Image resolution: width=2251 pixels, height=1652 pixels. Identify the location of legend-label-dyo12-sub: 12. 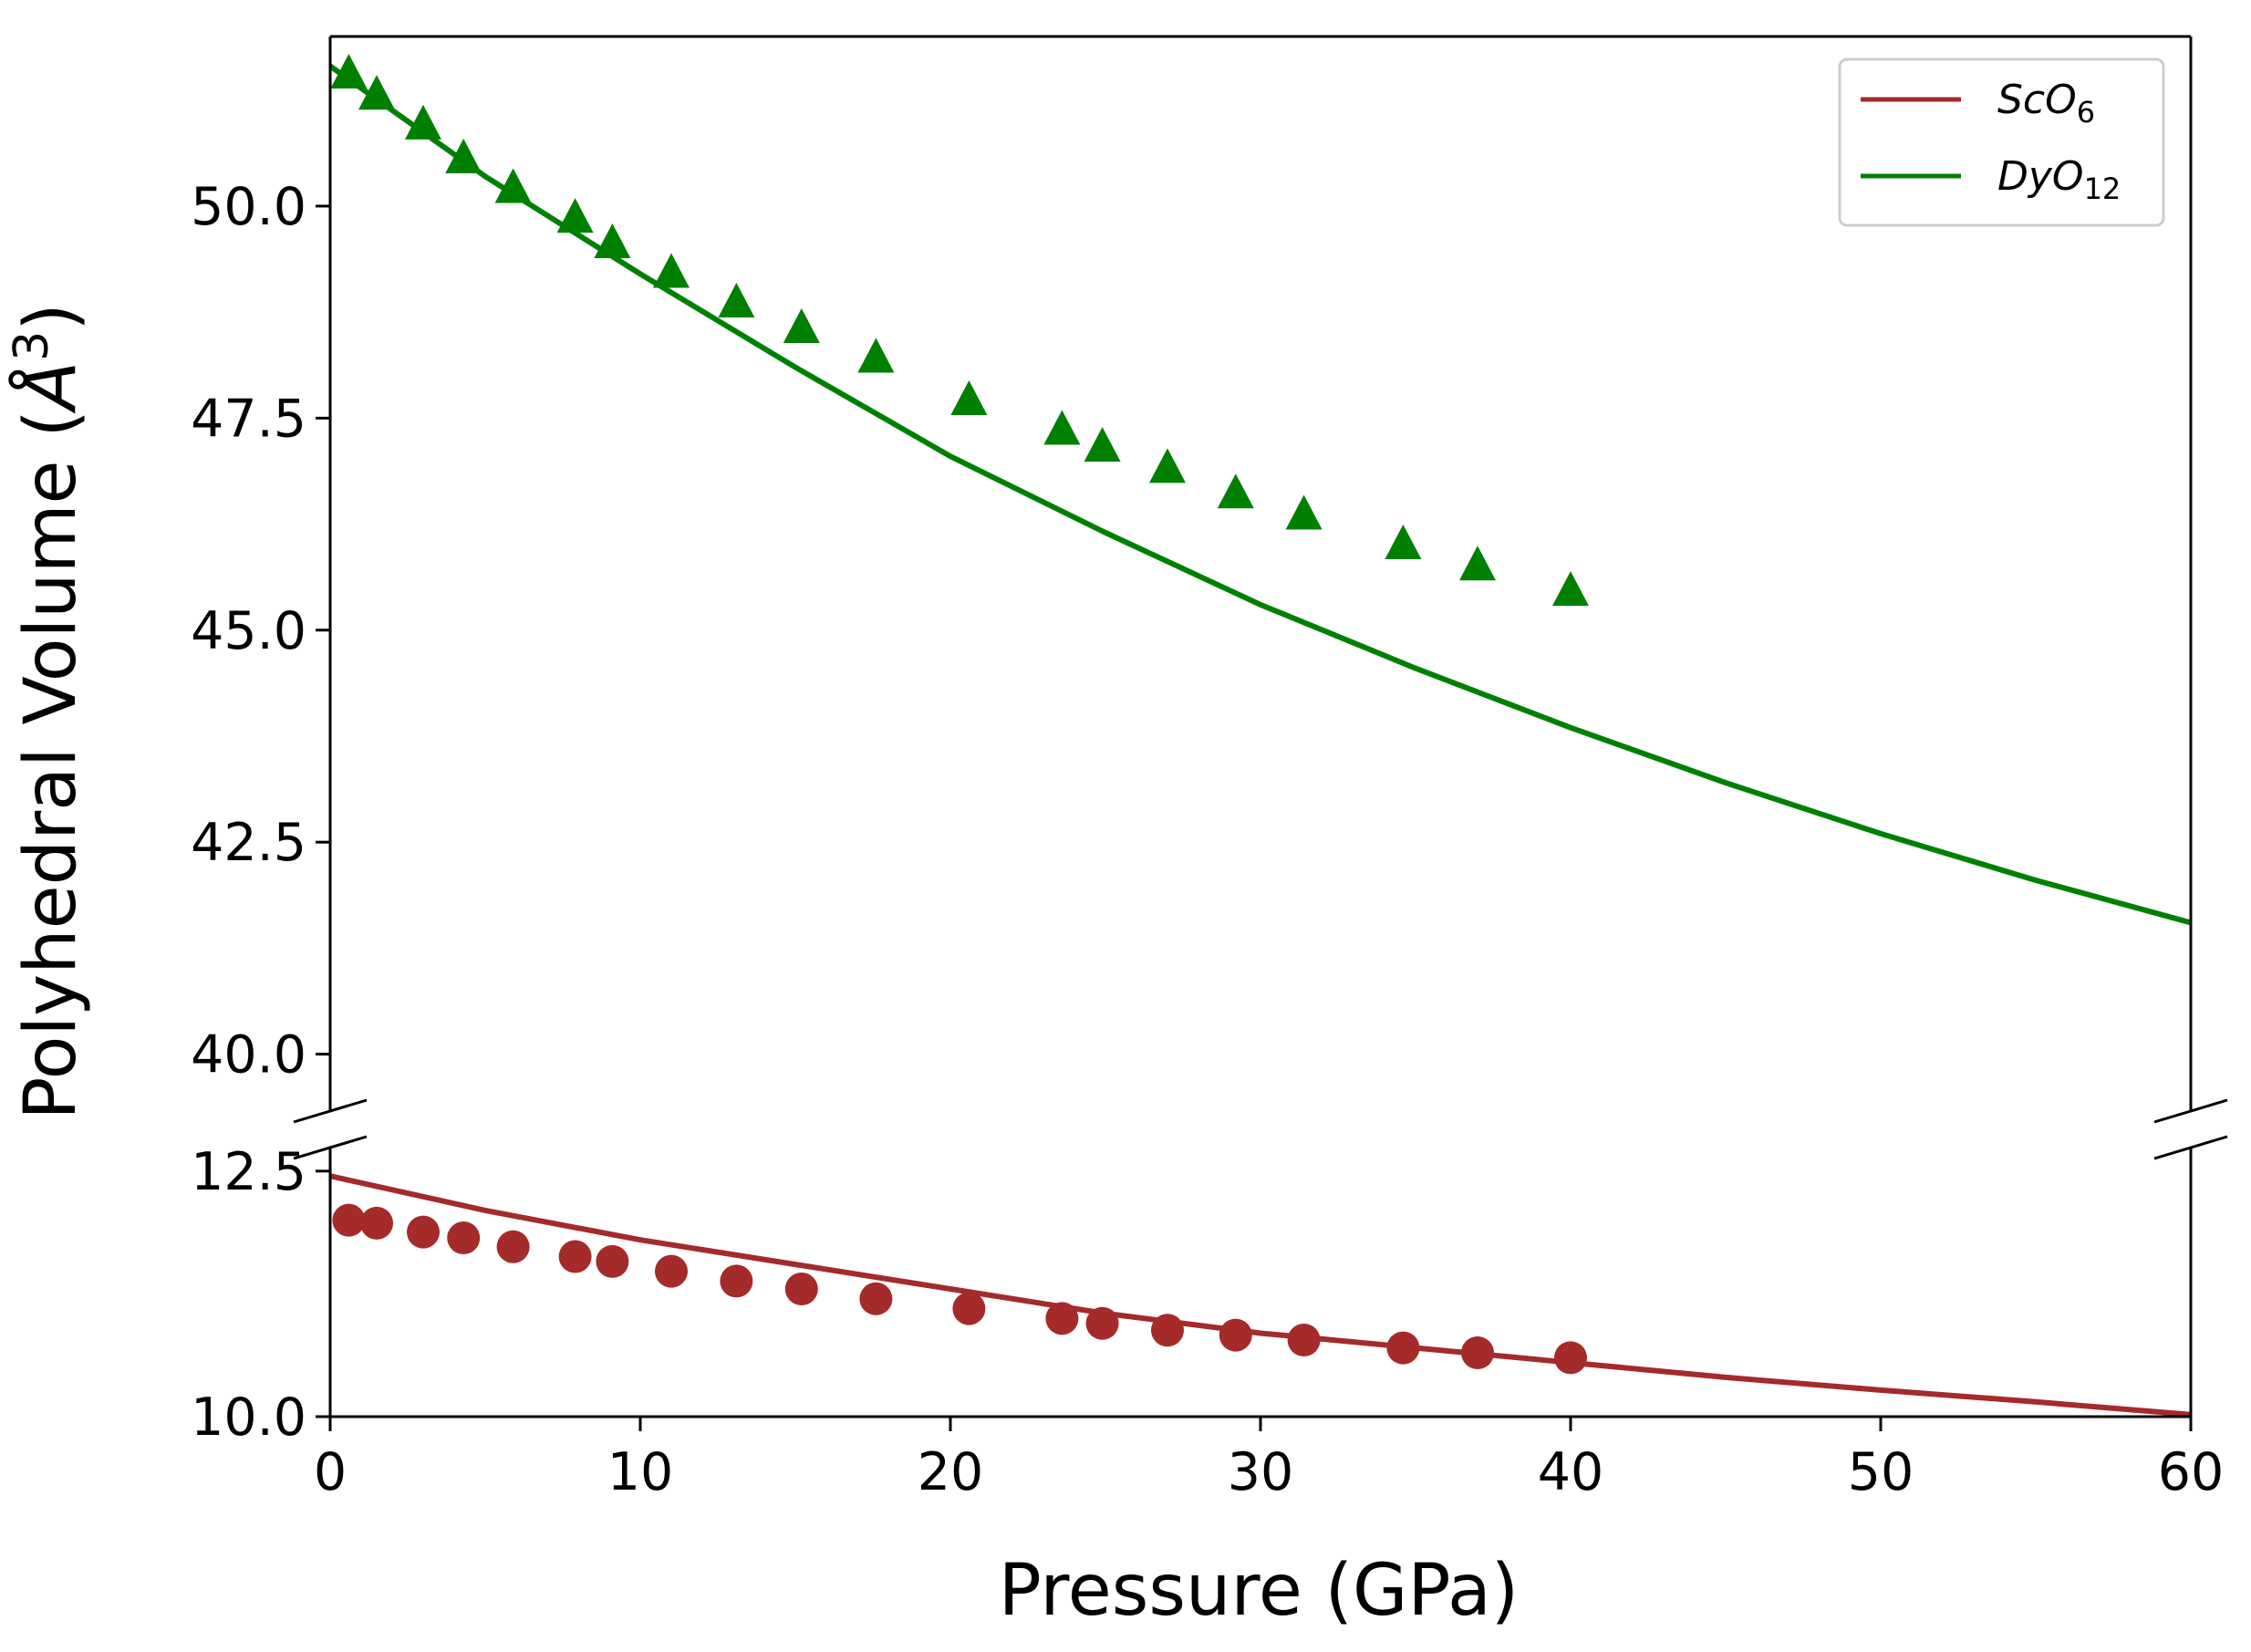
(2102, 188).